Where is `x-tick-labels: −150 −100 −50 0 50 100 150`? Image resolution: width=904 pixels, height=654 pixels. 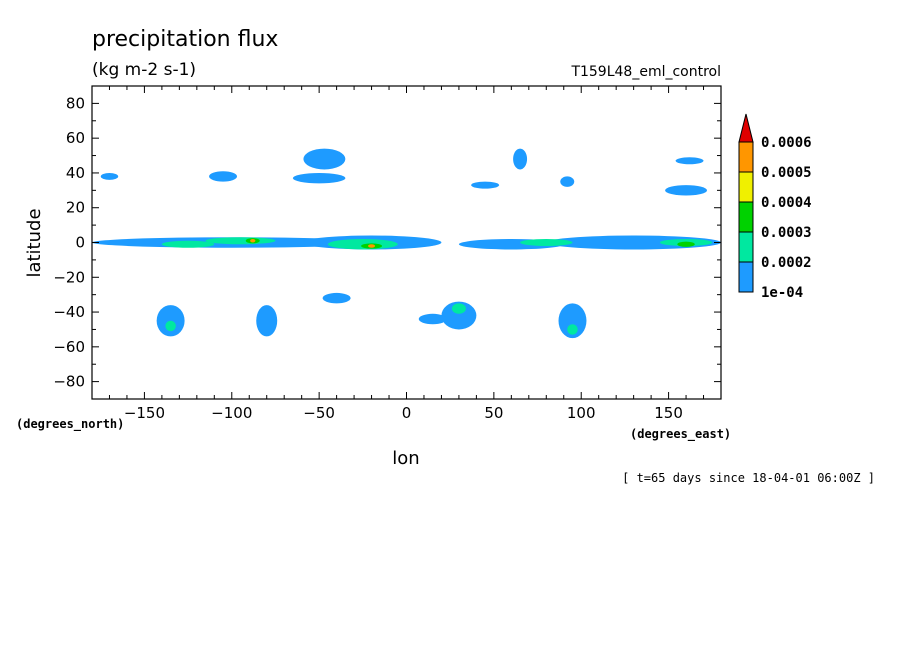 x-tick-labels: −150 −100 −50 0 50 100 150 is located at coordinates (403, 413).